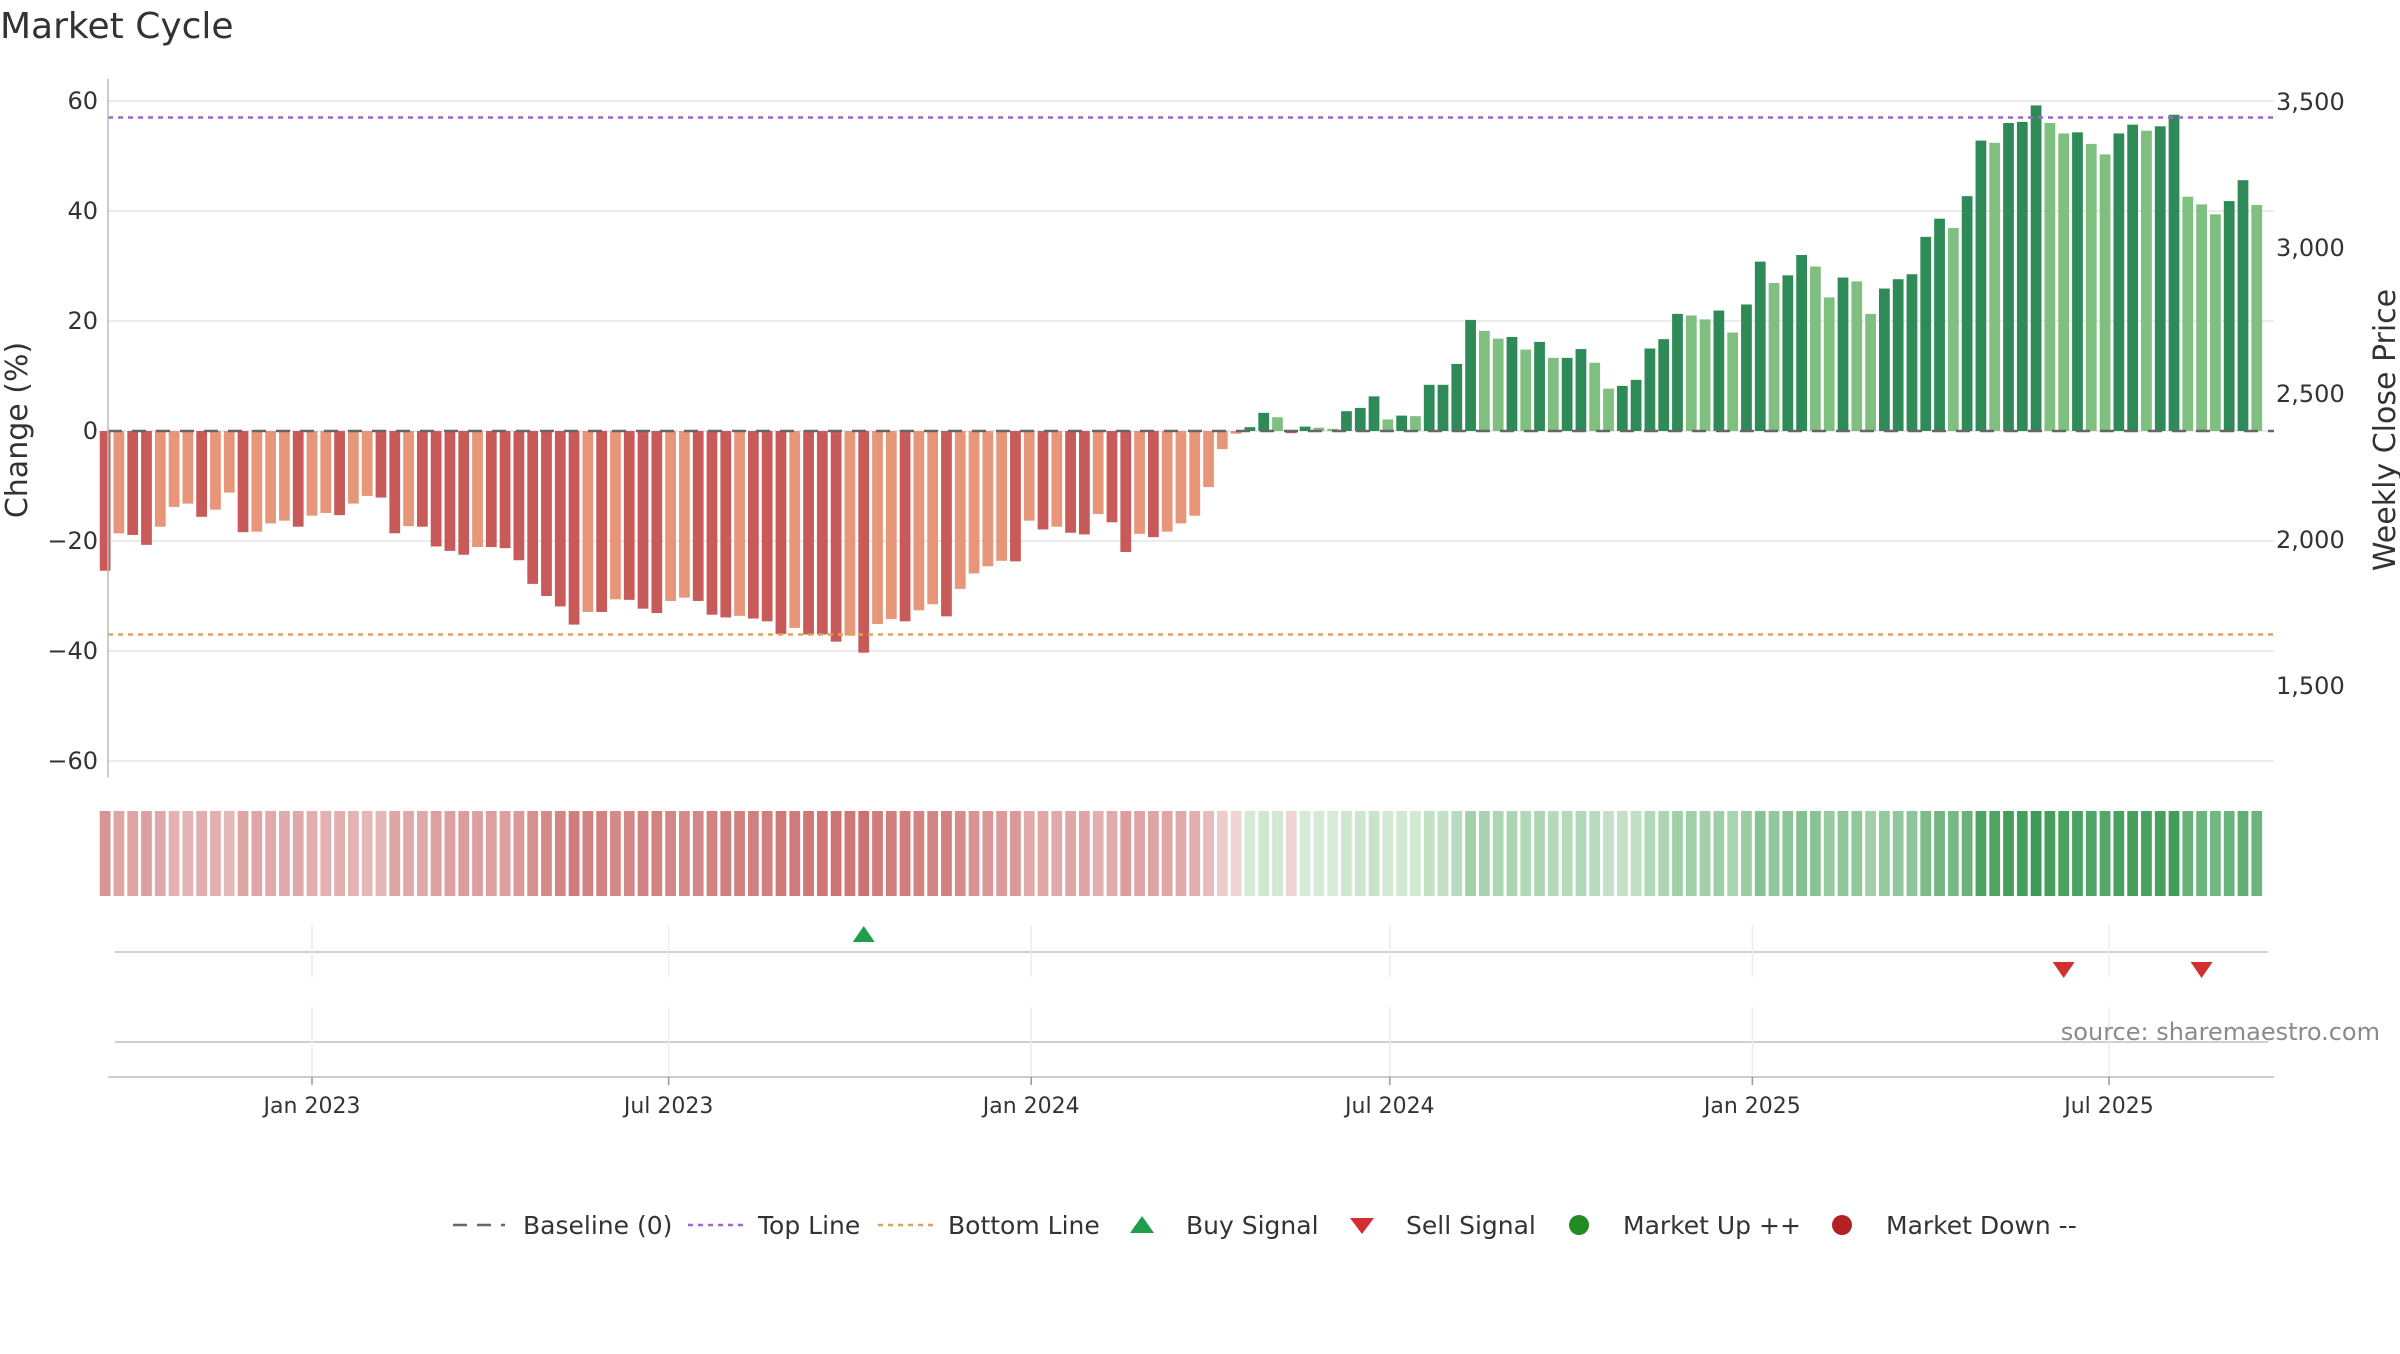  Describe the element at coordinates (597, 1225) in the screenshot. I see `legend-label: Baseline (0)` at that location.